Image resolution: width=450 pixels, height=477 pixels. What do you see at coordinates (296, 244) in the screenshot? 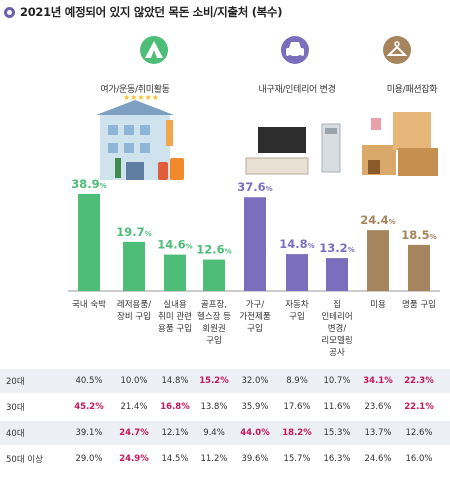
I see `value-label-5: 14.8%` at bounding box center [296, 244].